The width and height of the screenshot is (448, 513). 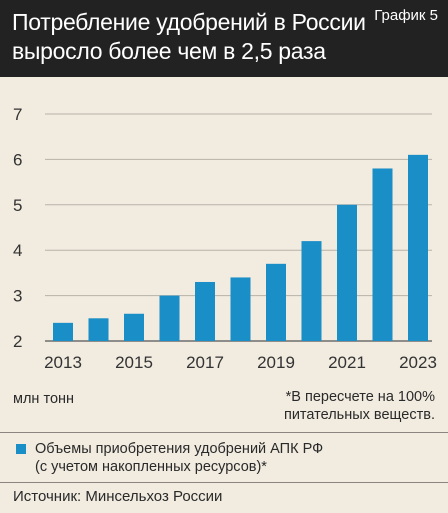 What do you see at coordinates (44, 399) in the screenshot?
I see `units-label: млн тонн` at bounding box center [44, 399].